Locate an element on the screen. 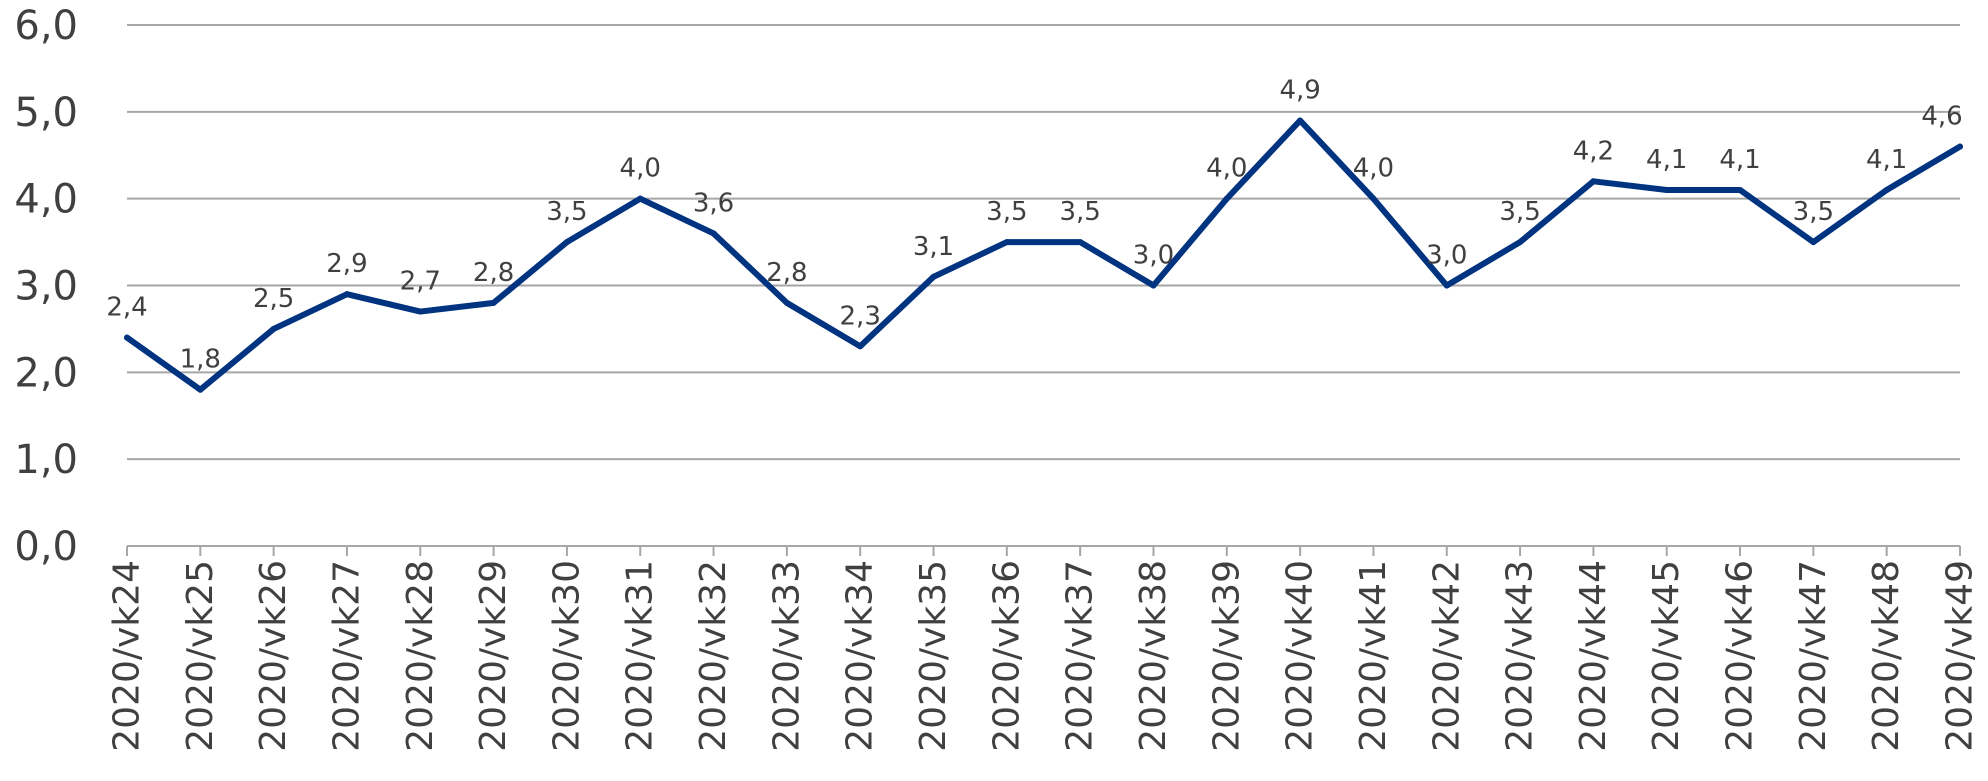  data-label: 1,8 is located at coordinates (200, 360).